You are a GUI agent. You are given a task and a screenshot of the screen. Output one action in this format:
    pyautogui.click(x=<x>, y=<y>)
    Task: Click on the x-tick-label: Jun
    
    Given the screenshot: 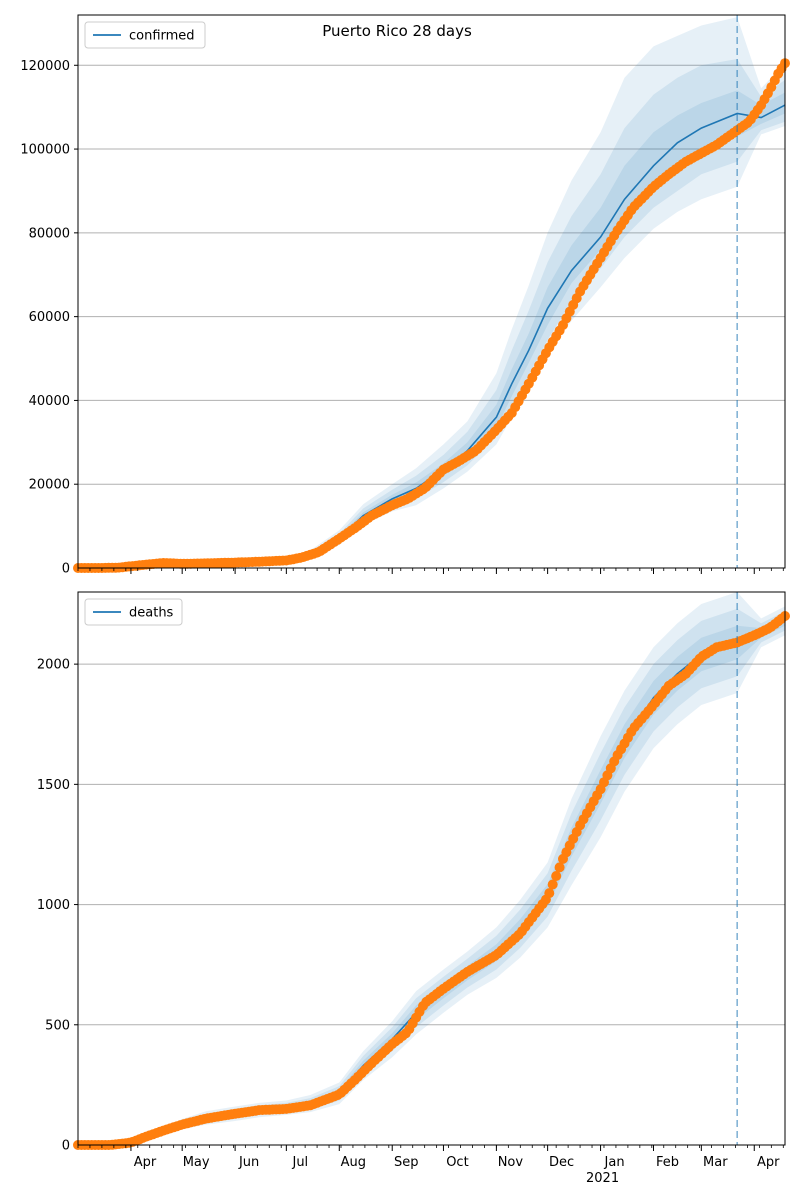 What is the action you would take?
    pyautogui.click(x=248, y=1162)
    